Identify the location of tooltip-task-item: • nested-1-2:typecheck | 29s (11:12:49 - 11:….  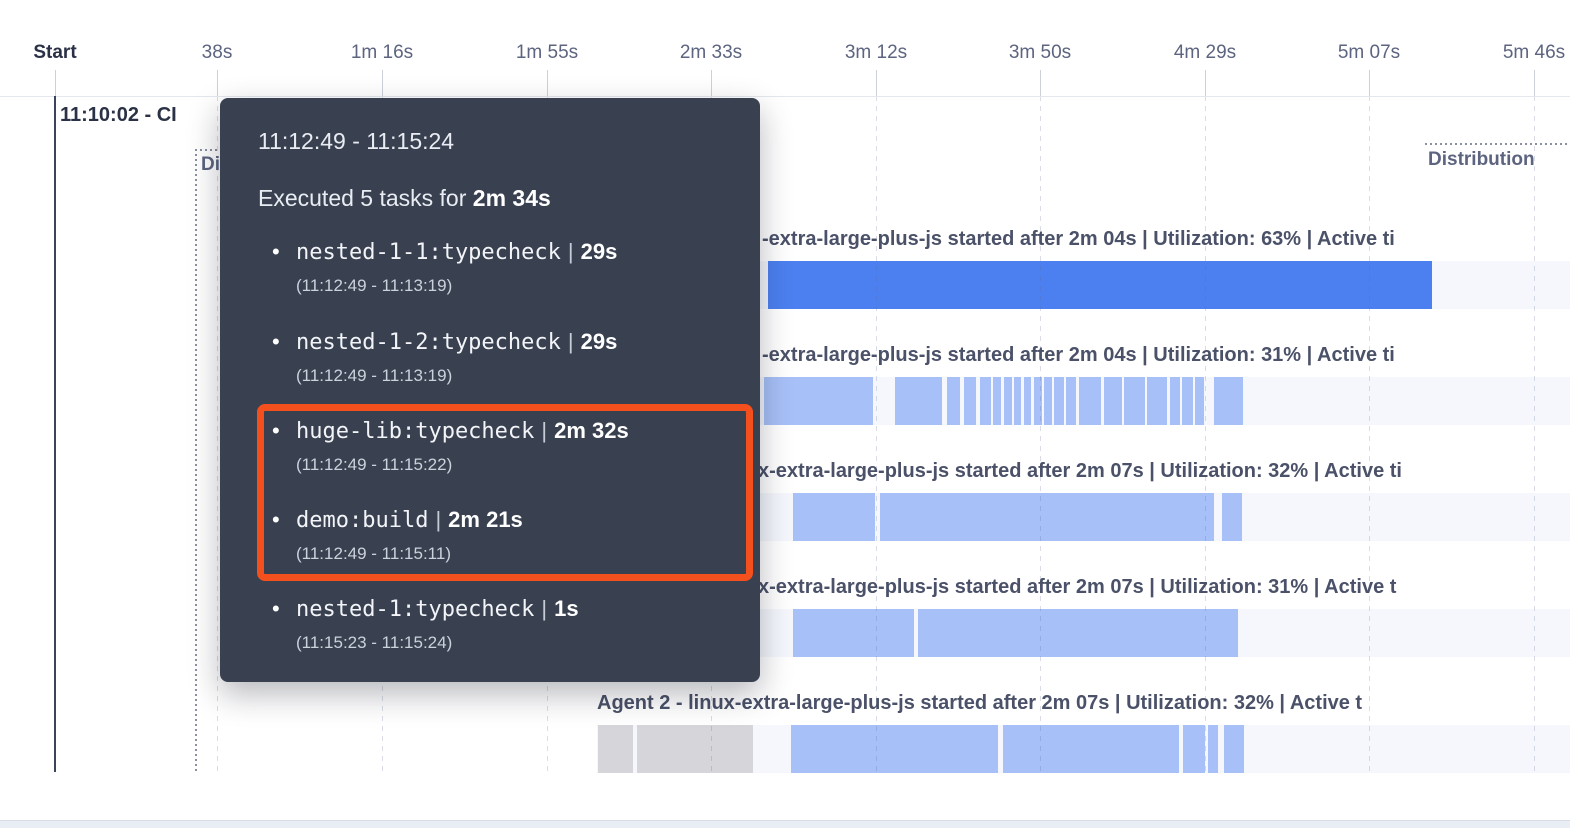
(444, 356).